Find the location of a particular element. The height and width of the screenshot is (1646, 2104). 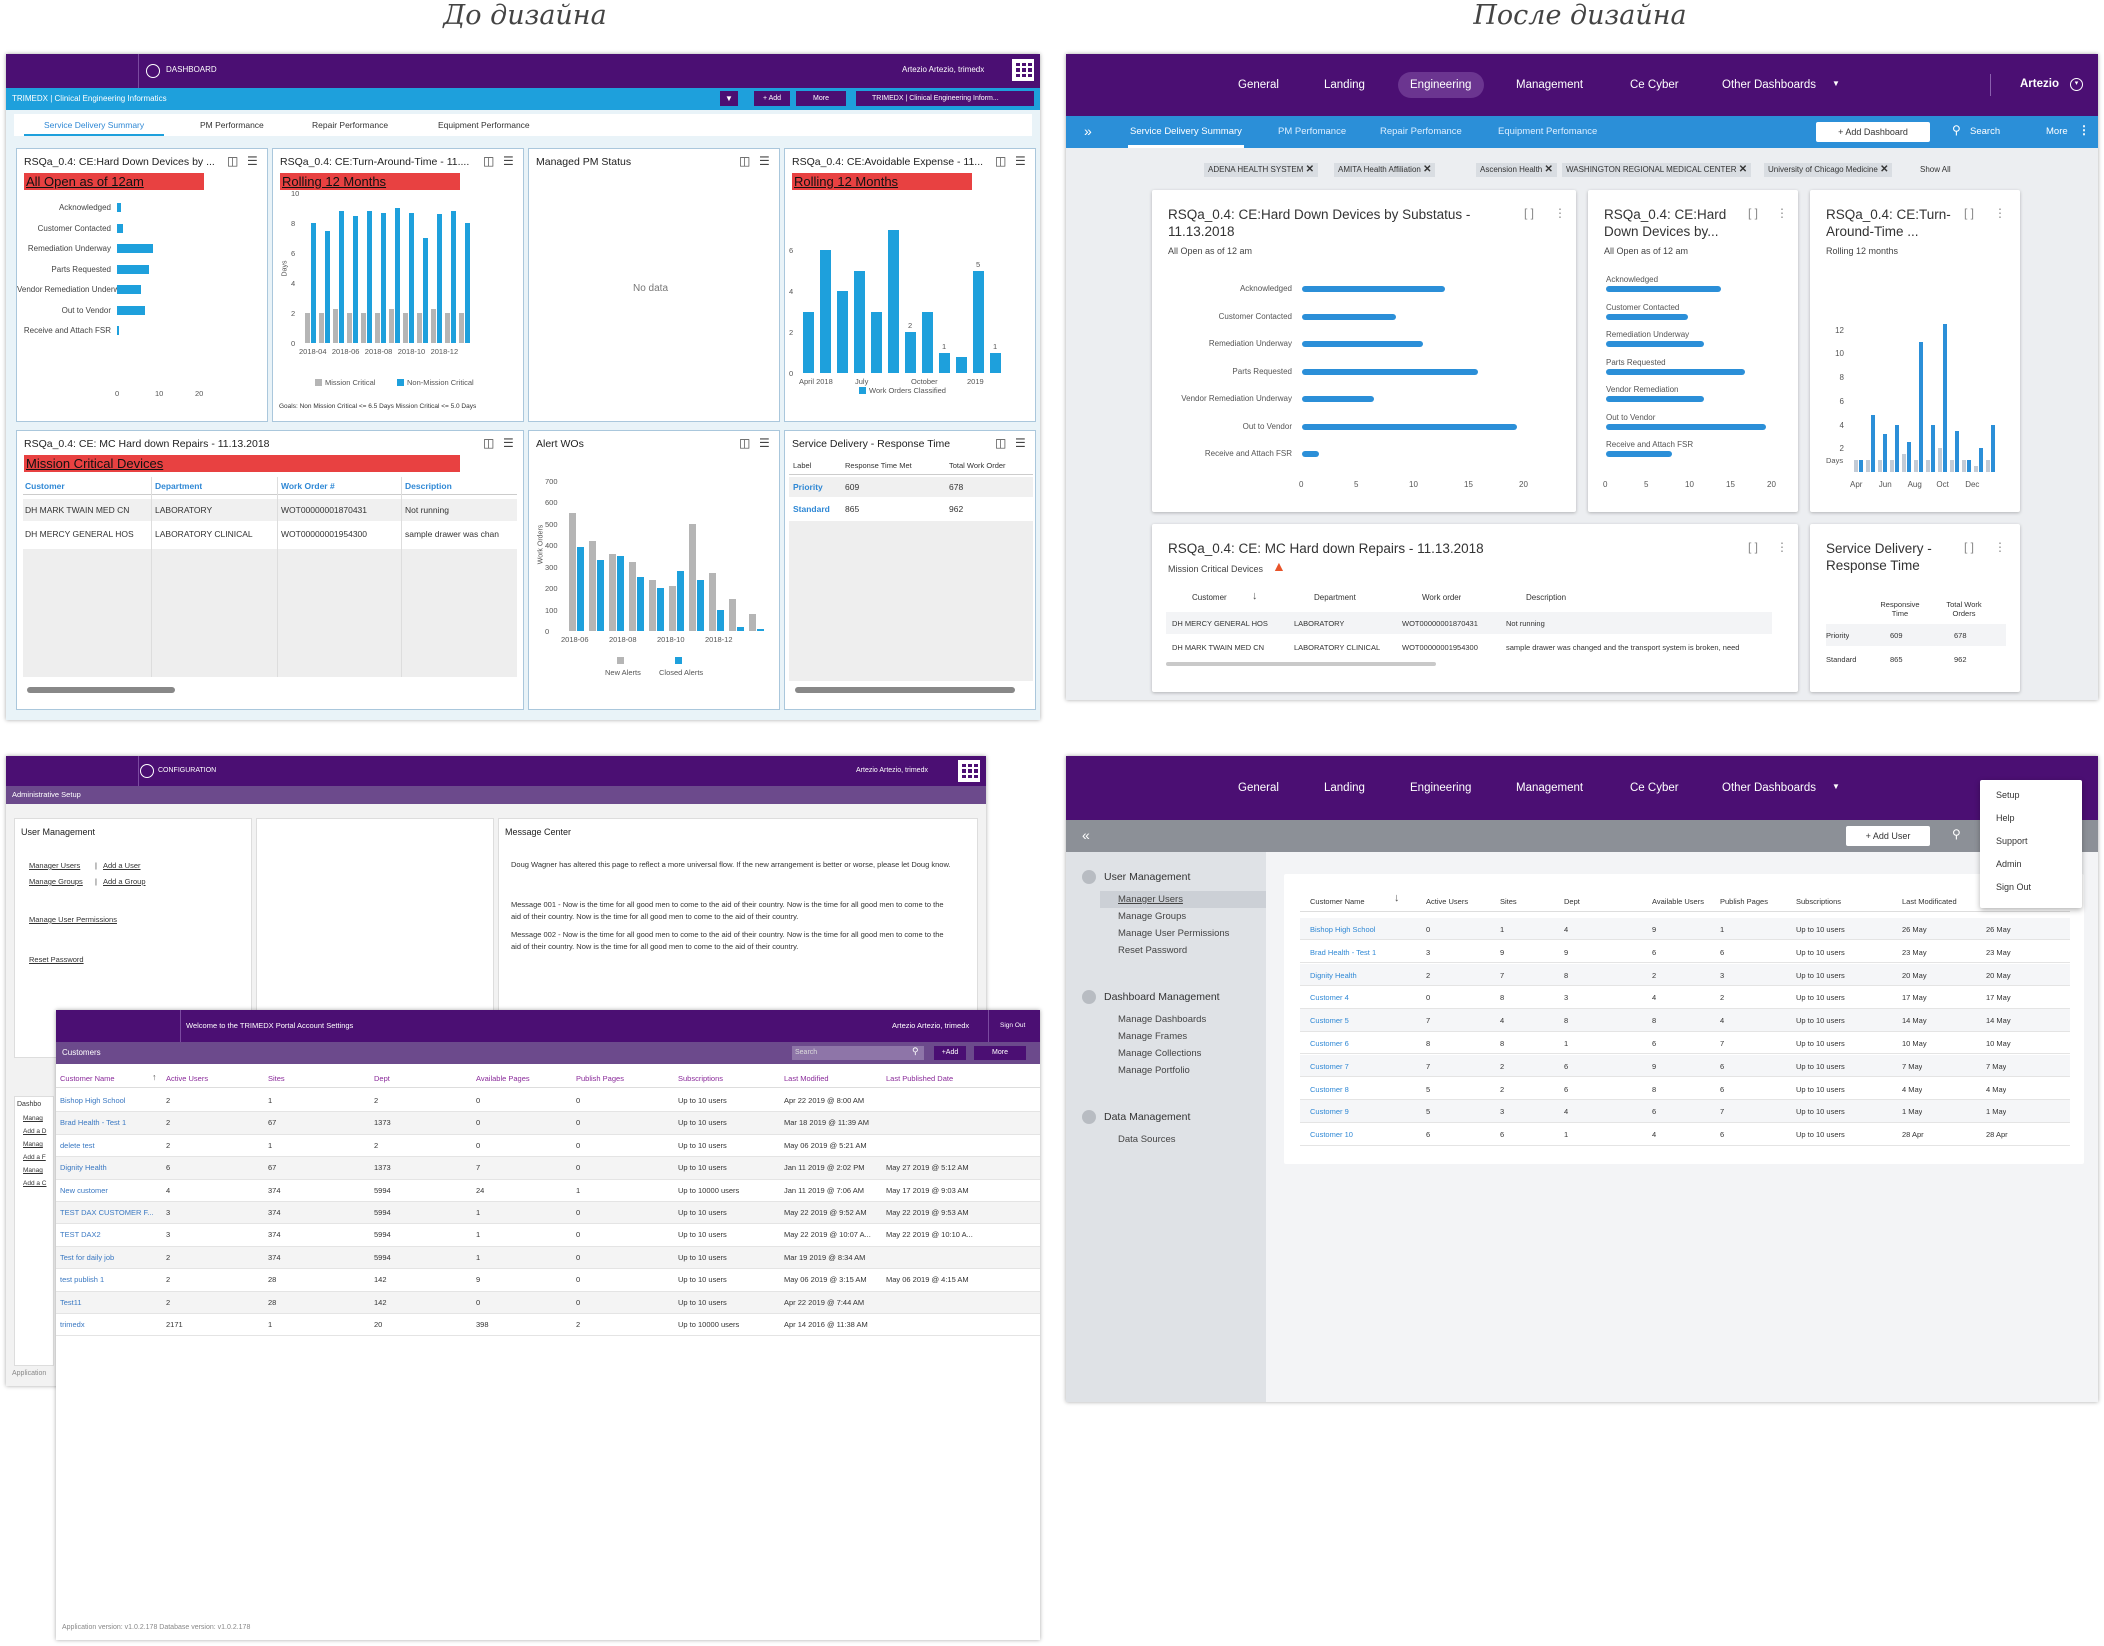

filter-chip: ADENA HEALTH SYSTEM ✕ is located at coordinates (1261, 170).